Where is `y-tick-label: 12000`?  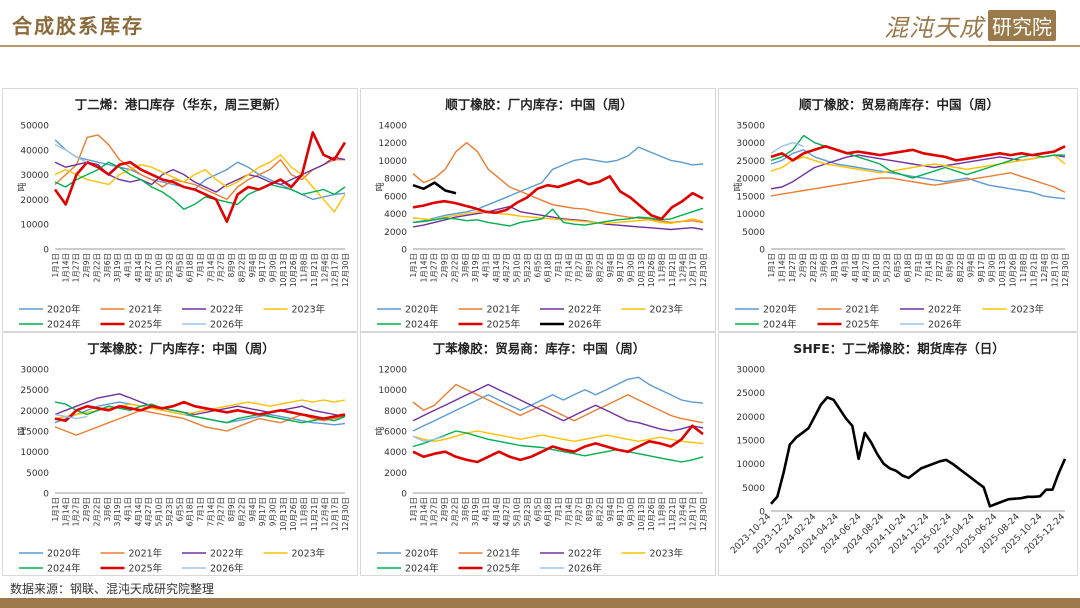
y-tick-label: 12000 is located at coordinates (392, 144).